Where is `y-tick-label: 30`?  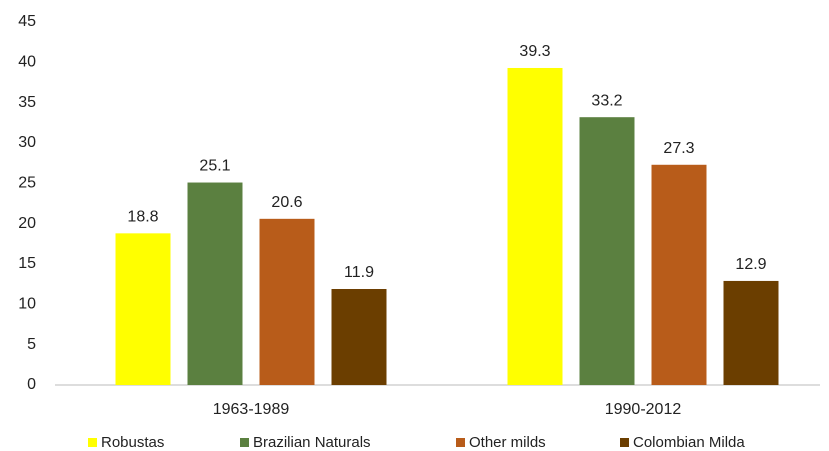
y-tick-label: 30 is located at coordinates (27, 142).